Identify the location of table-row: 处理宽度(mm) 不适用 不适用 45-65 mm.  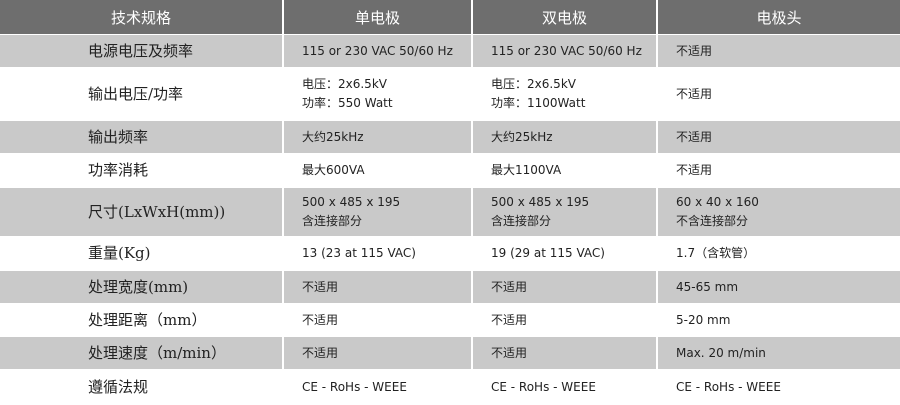
(450, 287).